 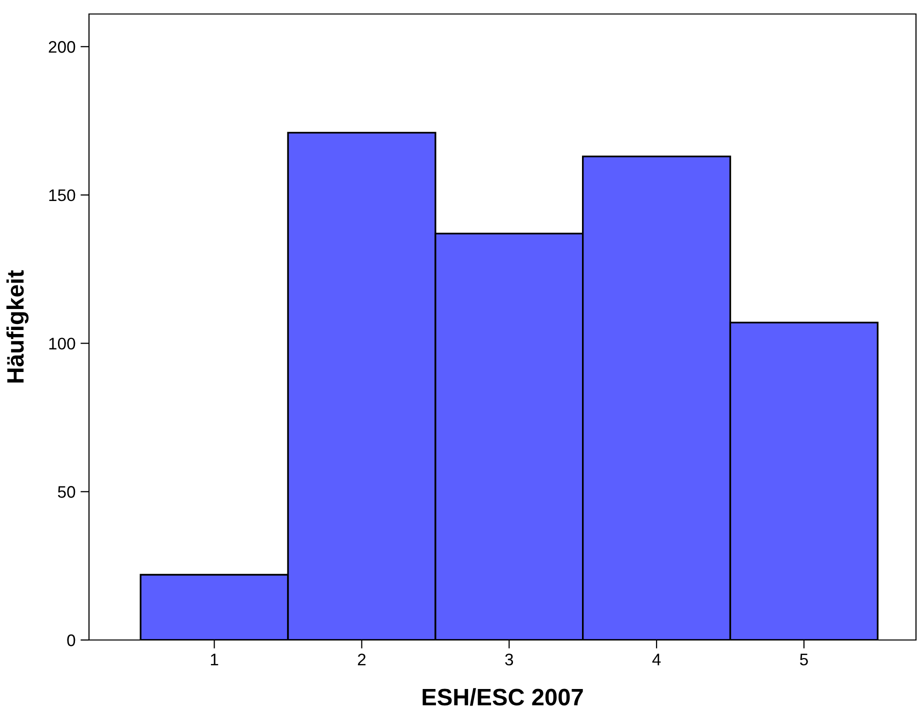 I want to click on y-axis-title: Häufigkeit, so click(x=17, y=326).